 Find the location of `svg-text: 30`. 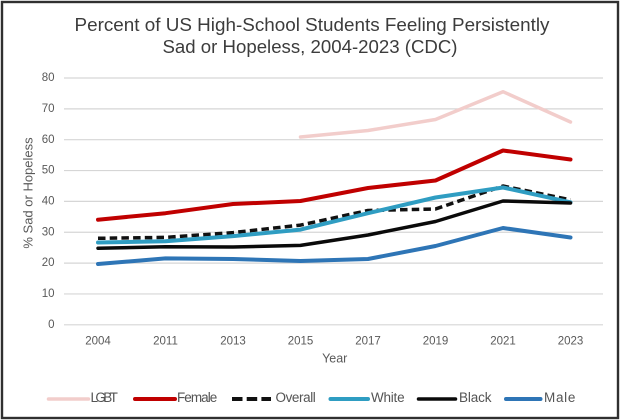

svg-text: 30 is located at coordinates (48, 232).